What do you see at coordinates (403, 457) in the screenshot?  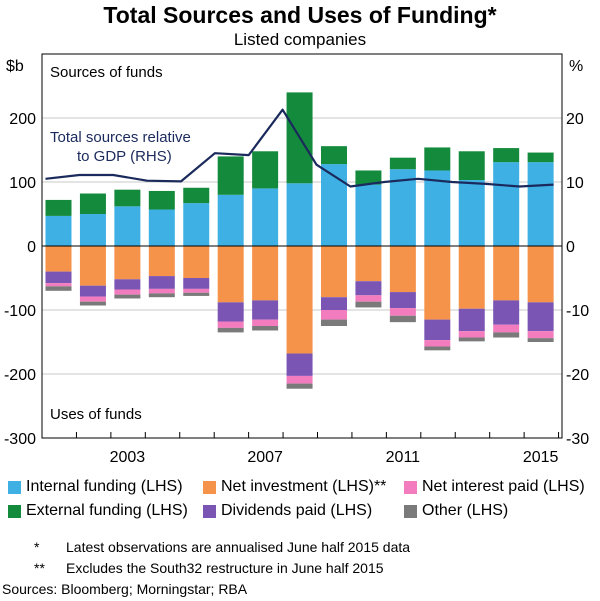 I see `x-tick-label: 2011` at bounding box center [403, 457].